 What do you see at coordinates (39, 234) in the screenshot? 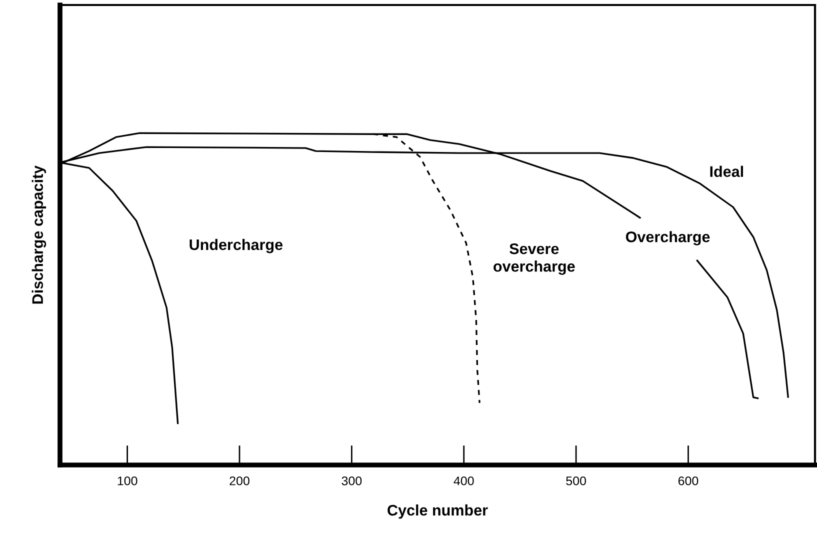
I see `y-axis-title: Discharge capacity` at bounding box center [39, 234].